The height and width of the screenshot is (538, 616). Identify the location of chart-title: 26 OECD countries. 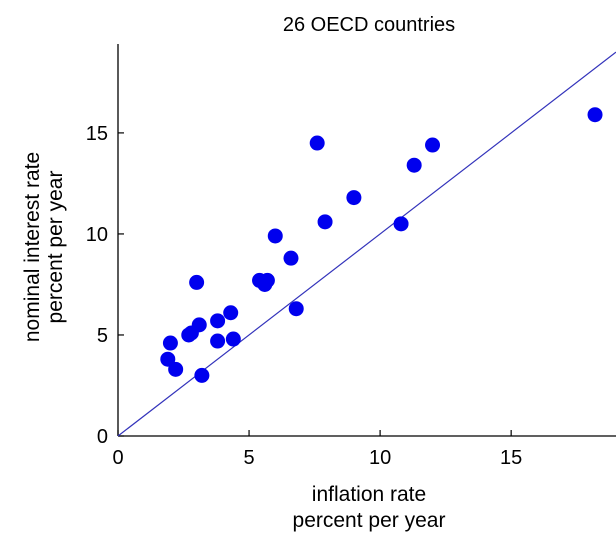
(369, 25).